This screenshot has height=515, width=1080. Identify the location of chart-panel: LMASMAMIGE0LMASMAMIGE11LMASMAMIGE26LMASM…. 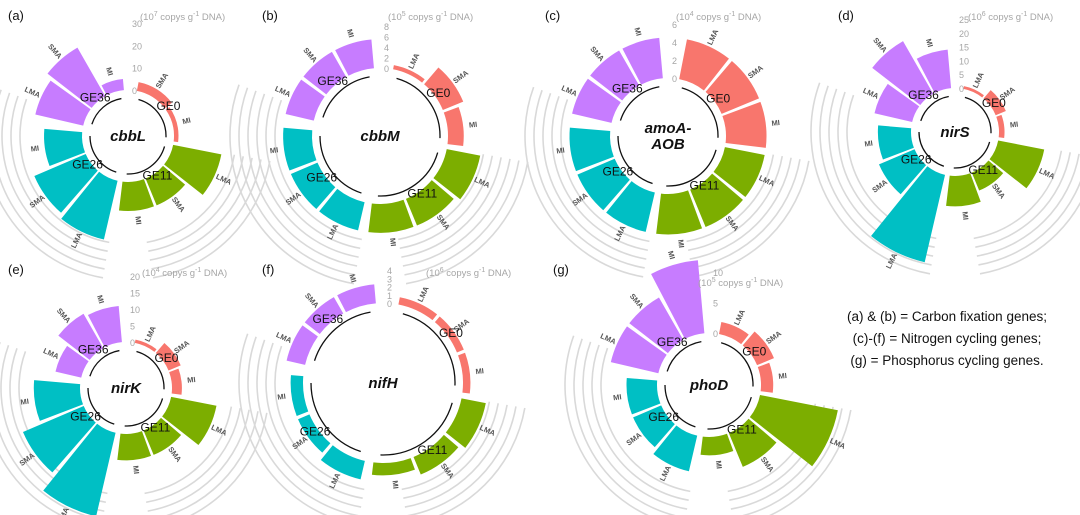
(702, 382).